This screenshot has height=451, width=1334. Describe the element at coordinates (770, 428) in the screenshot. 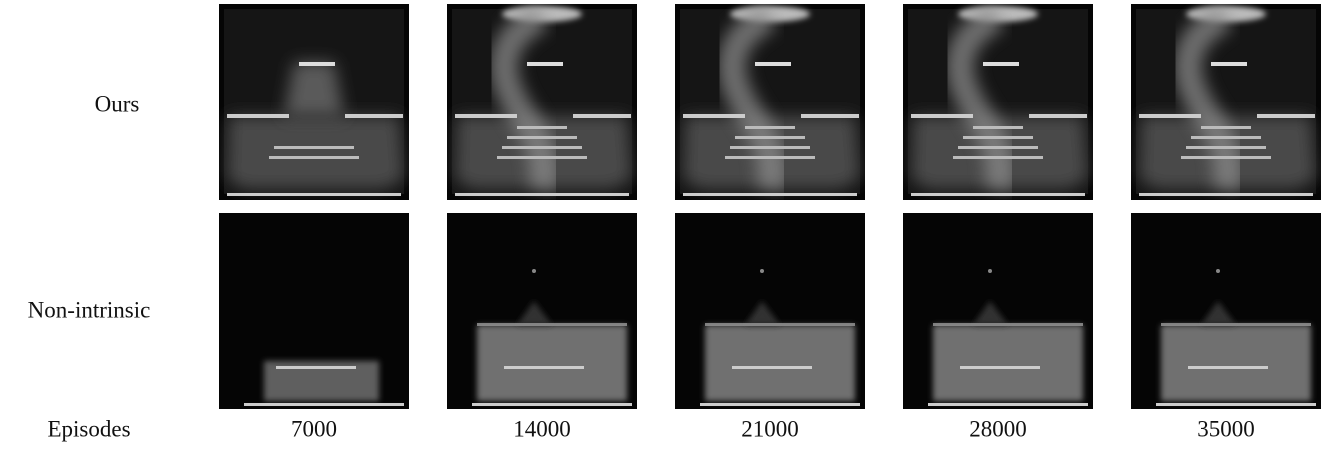

I see `column-label: 21000` at that location.